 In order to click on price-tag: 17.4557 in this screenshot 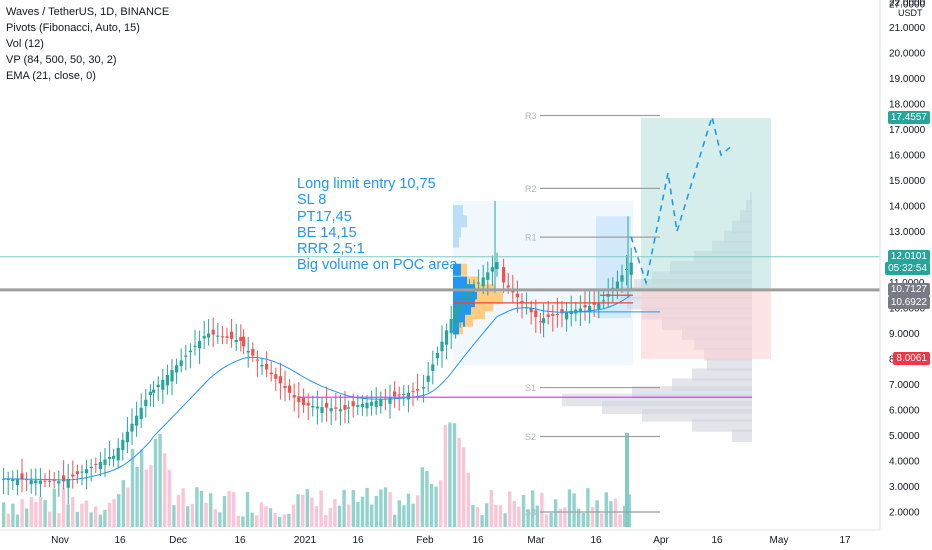, I will do `click(908, 117)`.